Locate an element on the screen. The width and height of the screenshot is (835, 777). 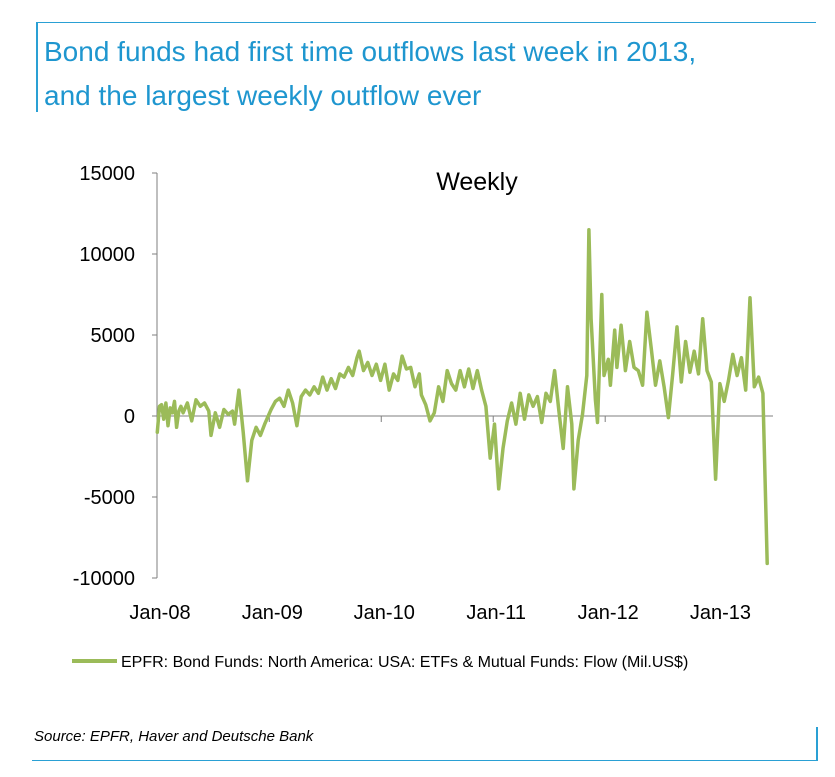
y-tick-label: -10000 is located at coordinates (104, 579).